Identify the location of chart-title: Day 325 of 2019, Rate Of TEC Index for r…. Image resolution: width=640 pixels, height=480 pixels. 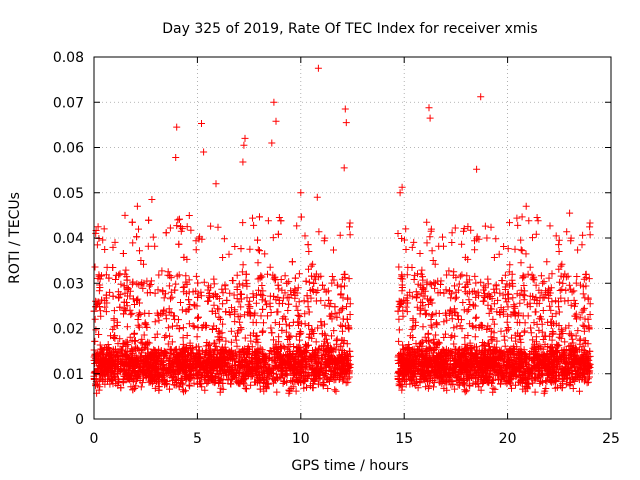
(349, 29).